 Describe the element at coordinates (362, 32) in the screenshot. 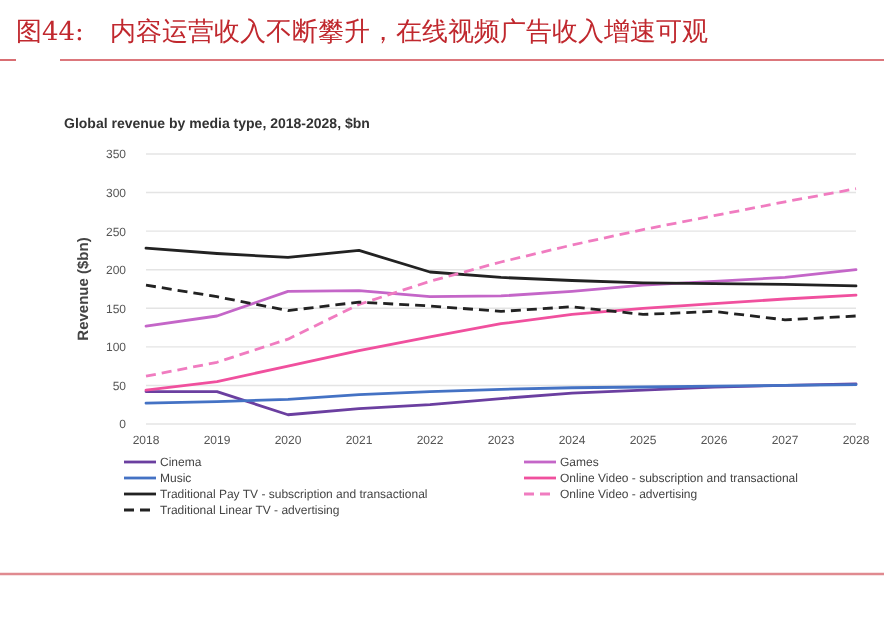

I see `chart-title: 图44: 内容运营收入不断攀升，在线视频广告收入增速可观` at that location.